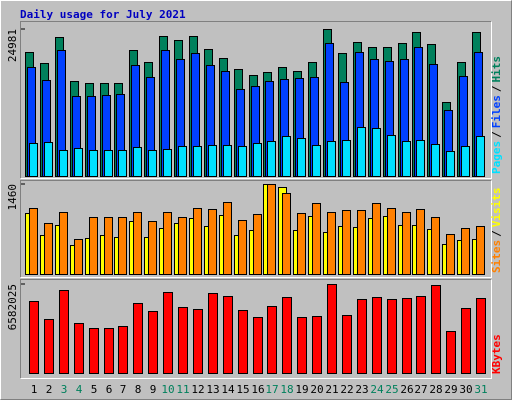 This screenshot has height=400, width=512. I want to click on legend-entry: Hits, so click(496, 69).